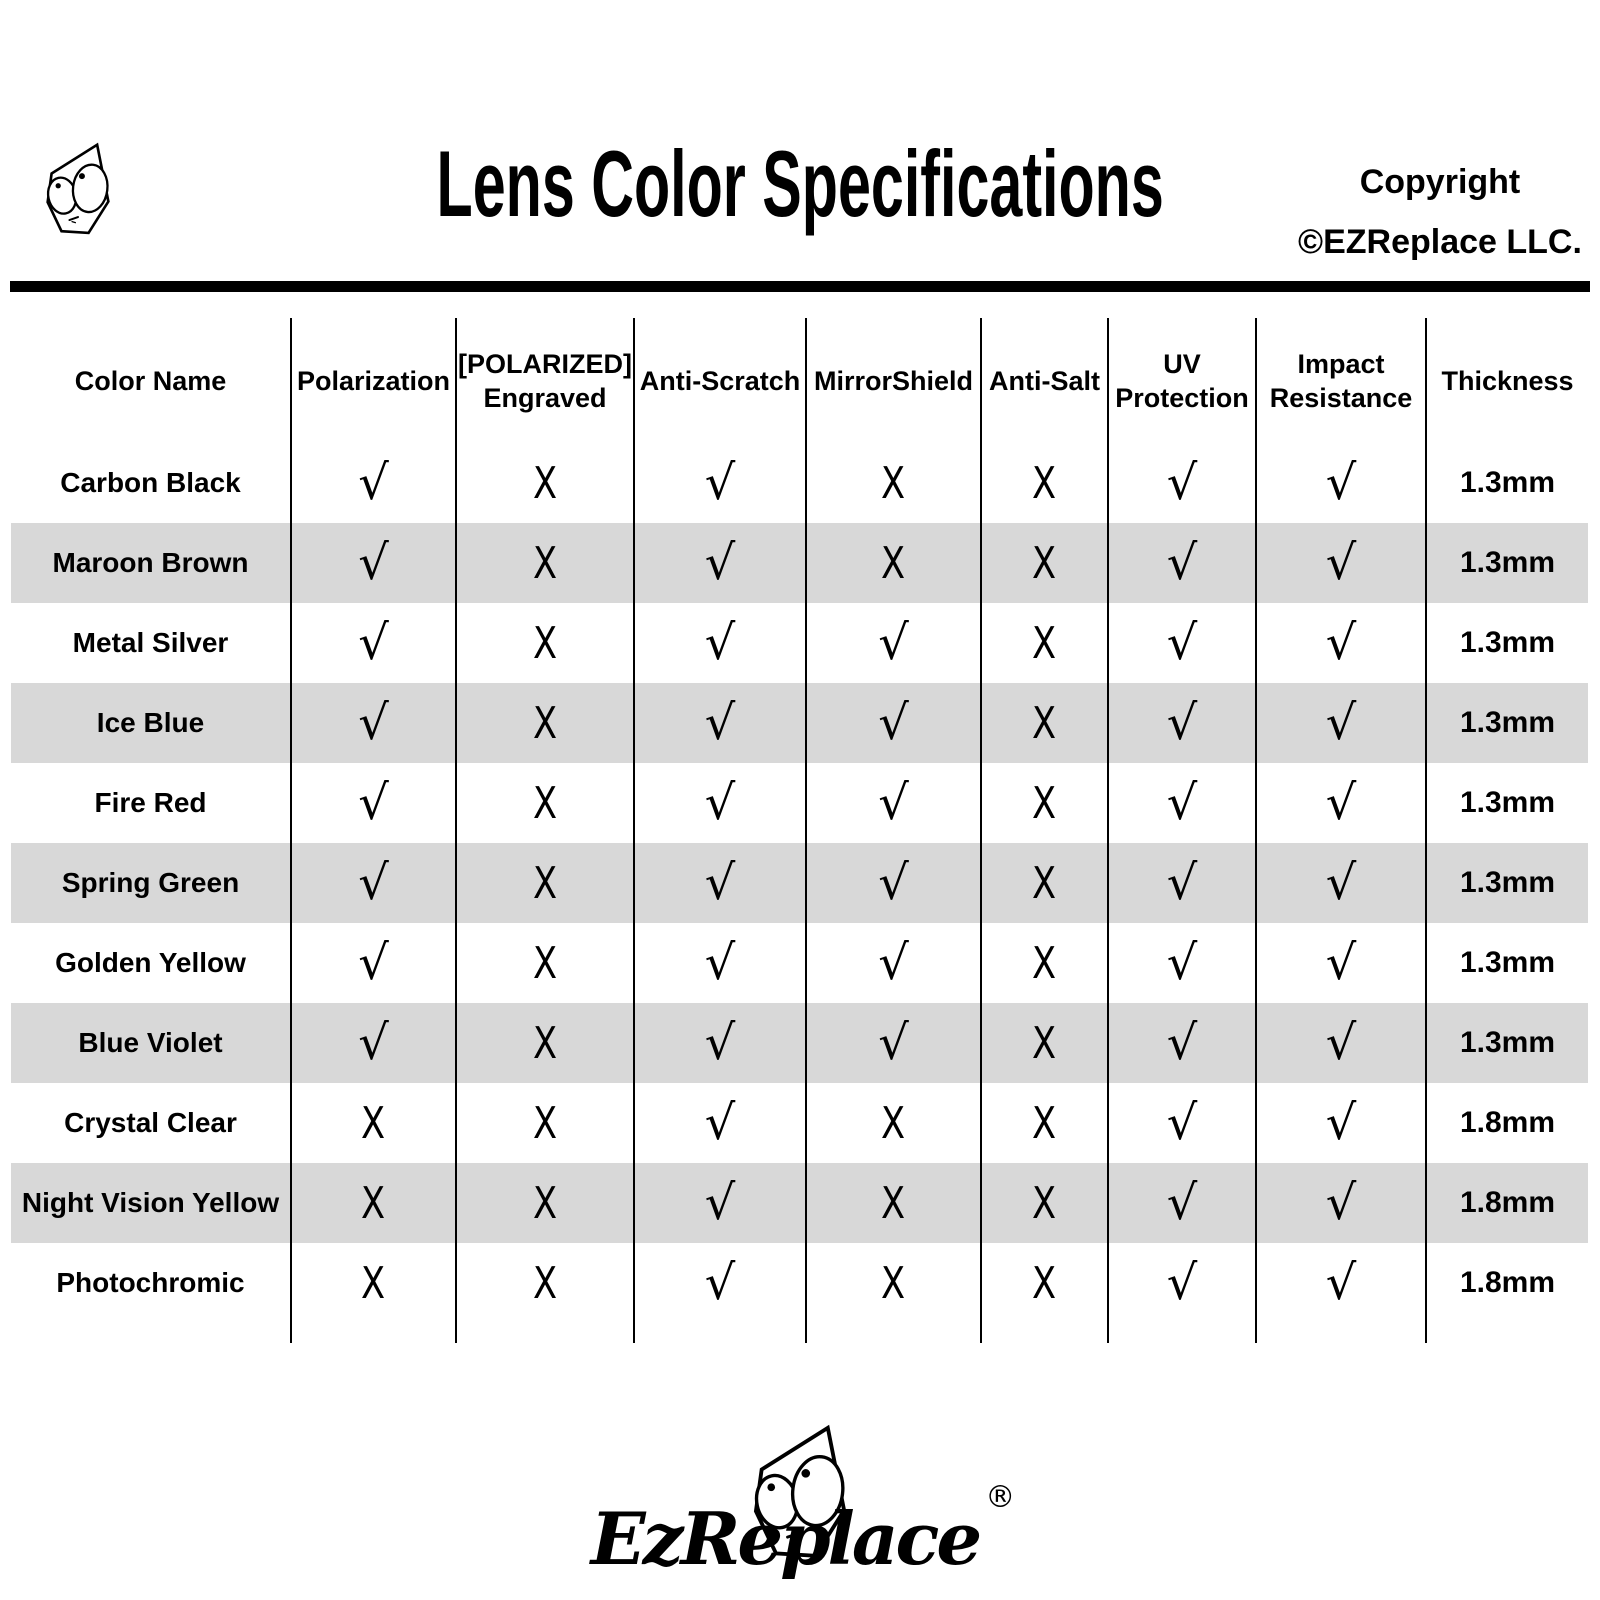  I want to click on color-name-cell: Crystal Clear, so click(150, 1122).